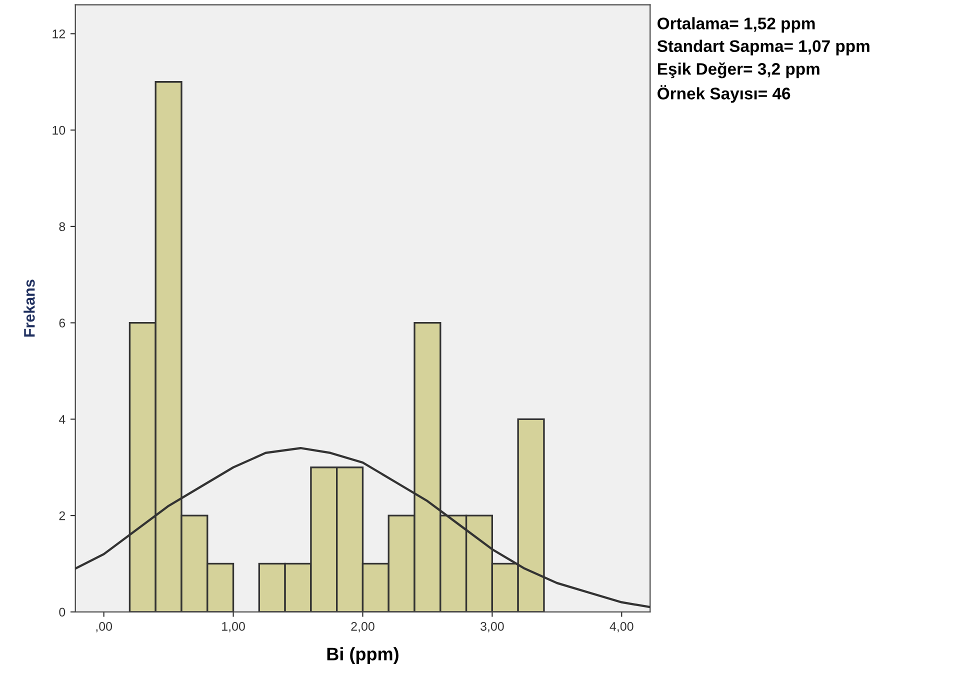 The width and height of the screenshot is (966, 686). Describe the element at coordinates (29, 308) in the screenshot. I see `y-axis-title: Frekans` at that location.